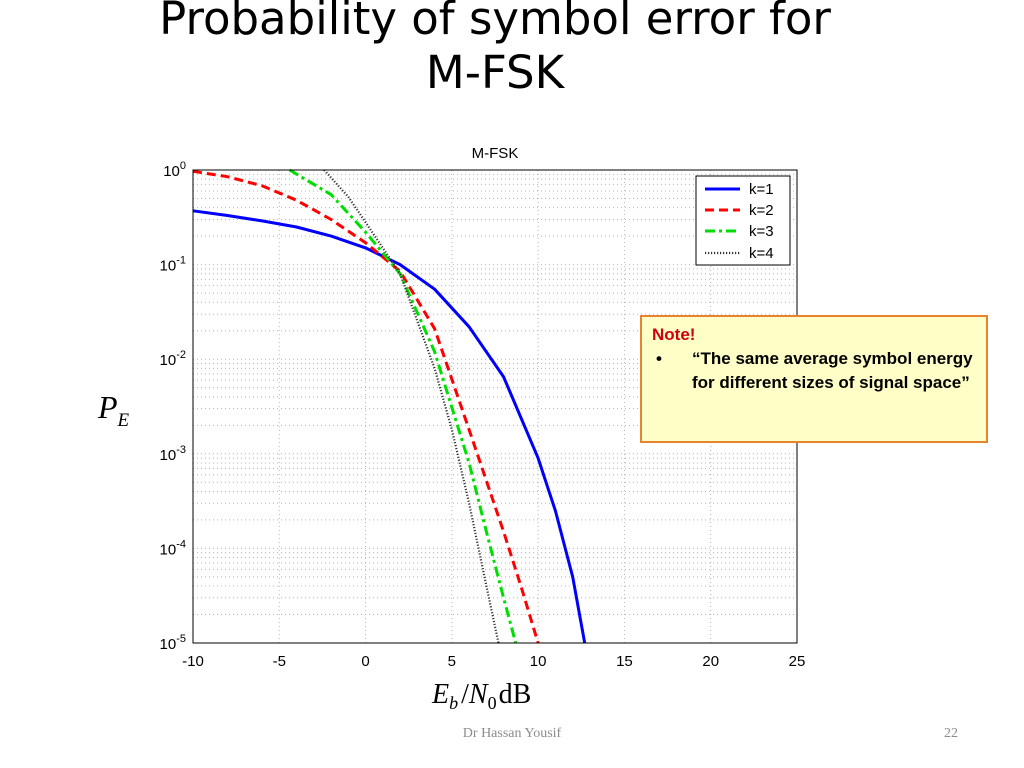 Image resolution: width=1024 pixels, height=768 pixels. What do you see at coordinates (123, 420) in the screenshot?
I see `y-axis-label-sub: E` at bounding box center [123, 420].